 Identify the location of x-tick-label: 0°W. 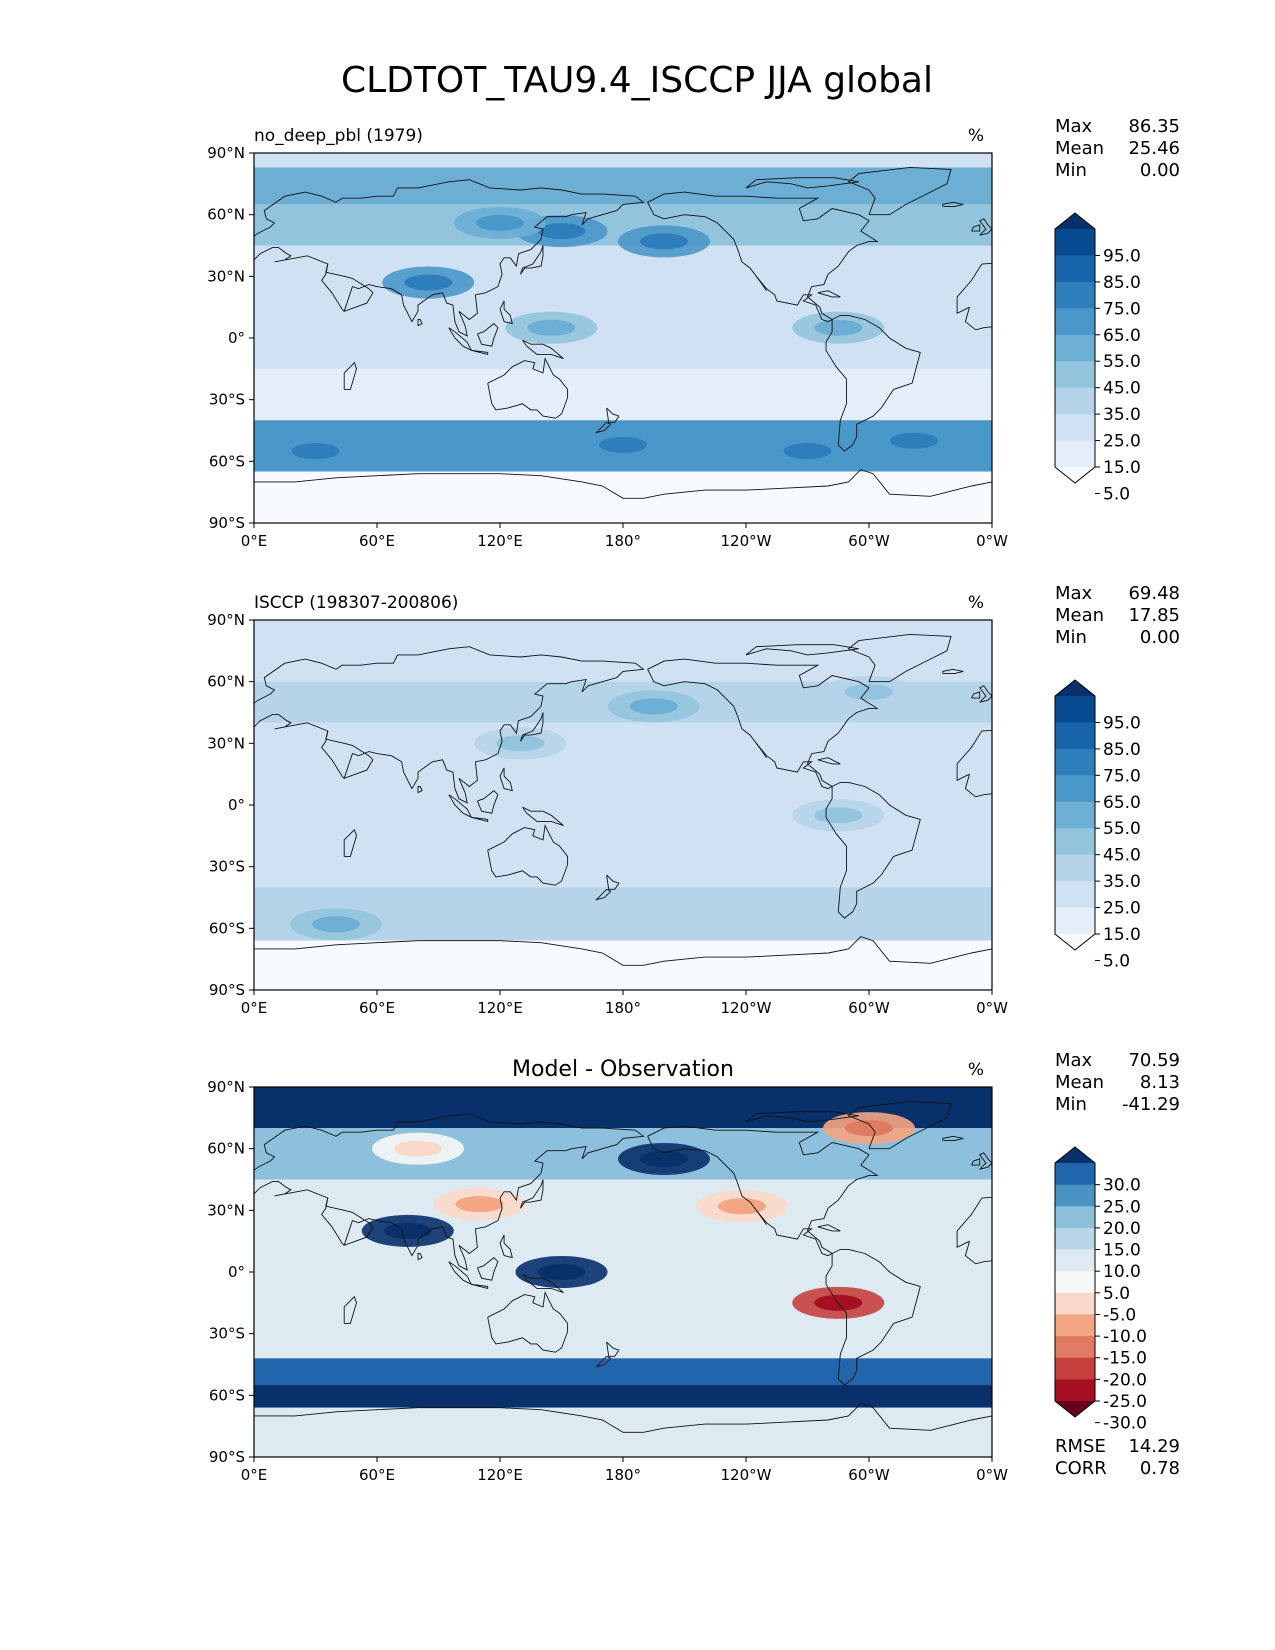
(992, 541).